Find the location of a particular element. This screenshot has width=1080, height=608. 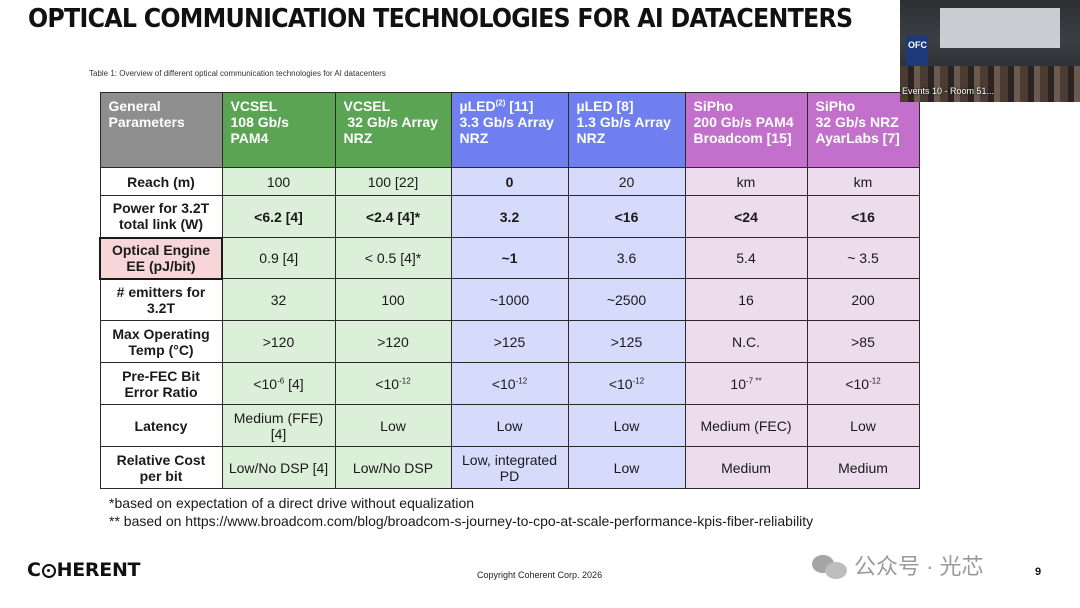

row-label-latency: Latency is located at coordinates (161, 425).